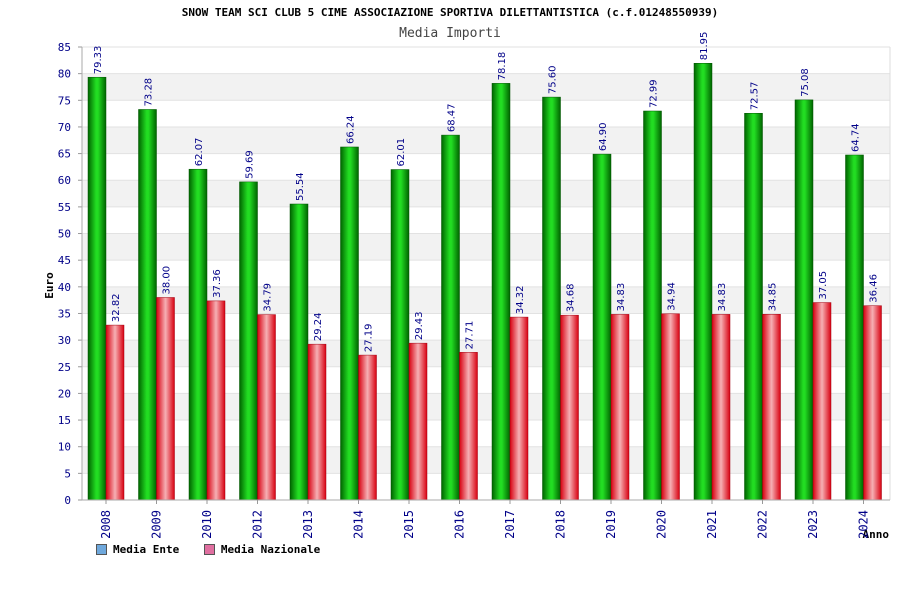 The width and height of the screenshot is (900, 600). What do you see at coordinates (502, 66) in the screenshot?
I see `value-label-ente: 78.18` at bounding box center [502, 66].